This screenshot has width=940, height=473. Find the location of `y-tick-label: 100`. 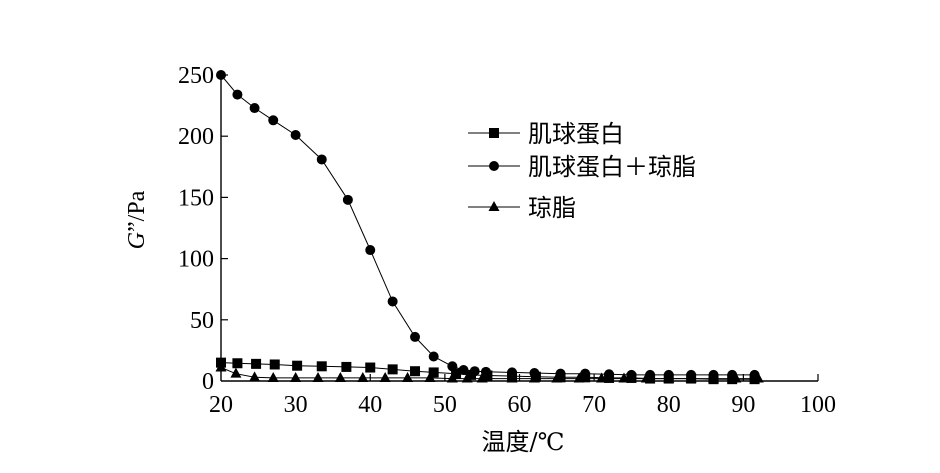

y-tick-label: 100 is located at coordinates (196, 260).